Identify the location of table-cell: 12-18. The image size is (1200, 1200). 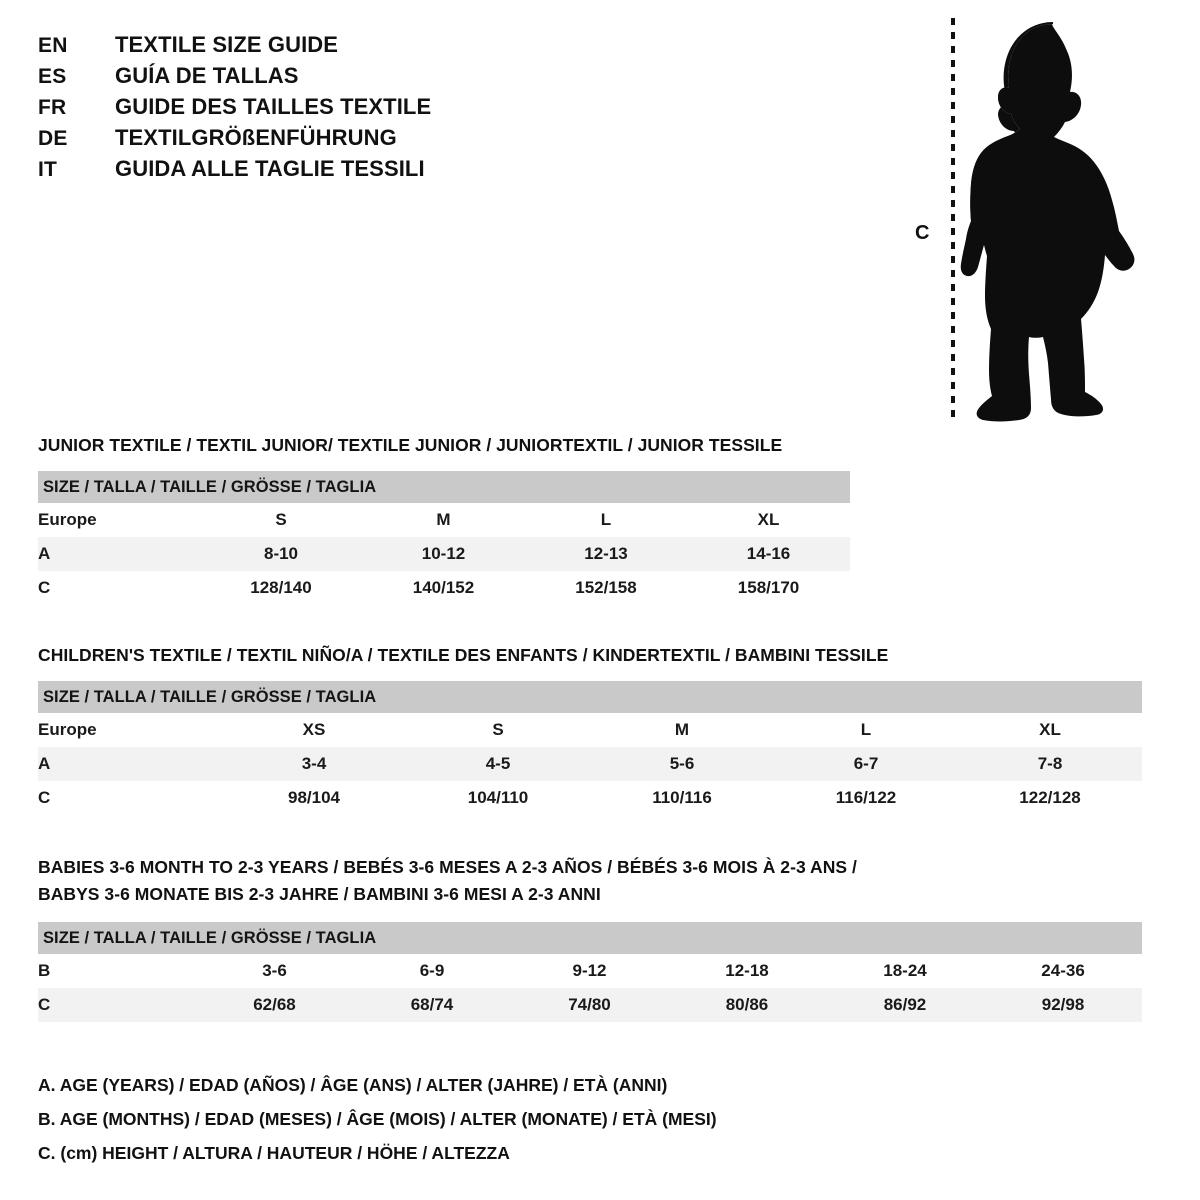
(747, 971).